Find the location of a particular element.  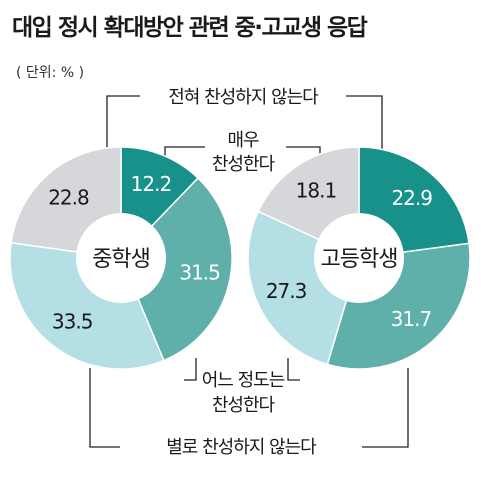

page-title: 대입 정시 확대방안 관련 중·고교생 응답 is located at coordinates (190, 28).